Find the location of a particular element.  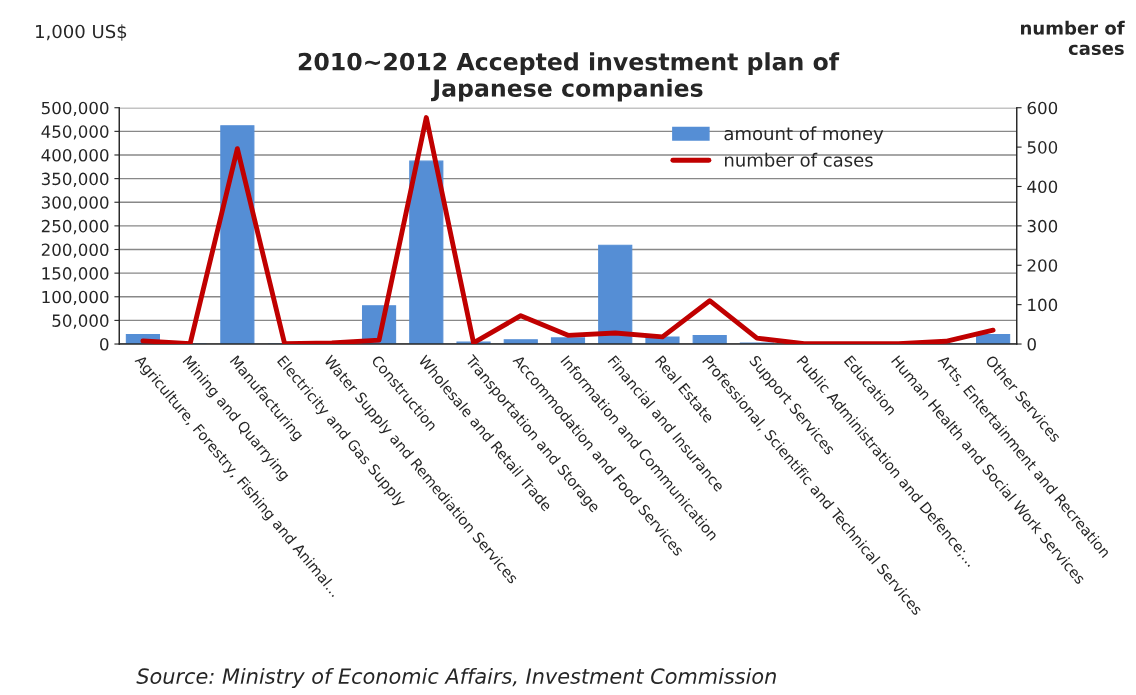

y2-tick-label: 0 is located at coordinates (1031, 344).